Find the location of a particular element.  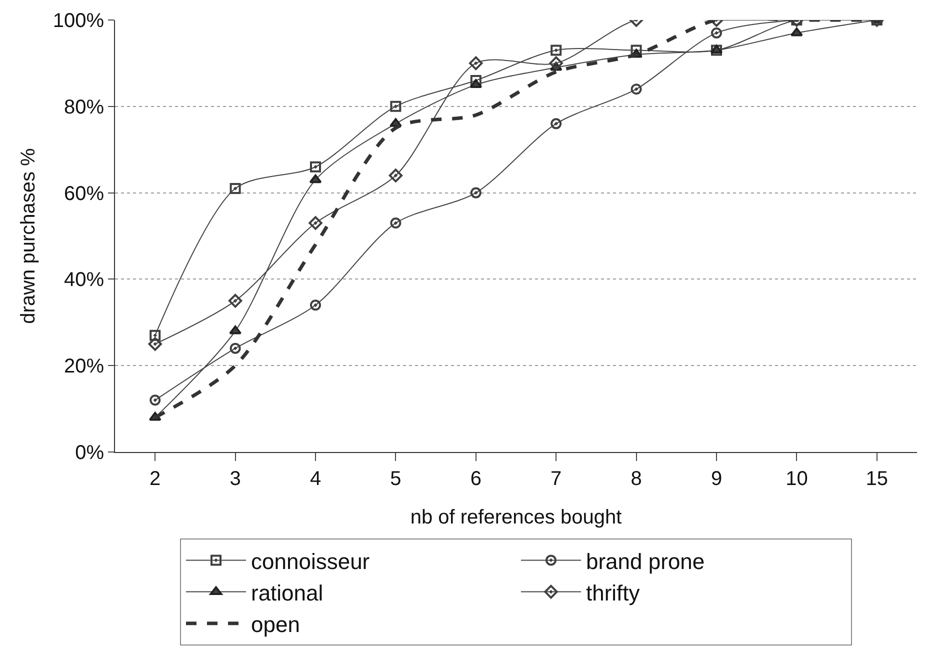

x-tick-label: 8 is located at coordinates (636, 479).